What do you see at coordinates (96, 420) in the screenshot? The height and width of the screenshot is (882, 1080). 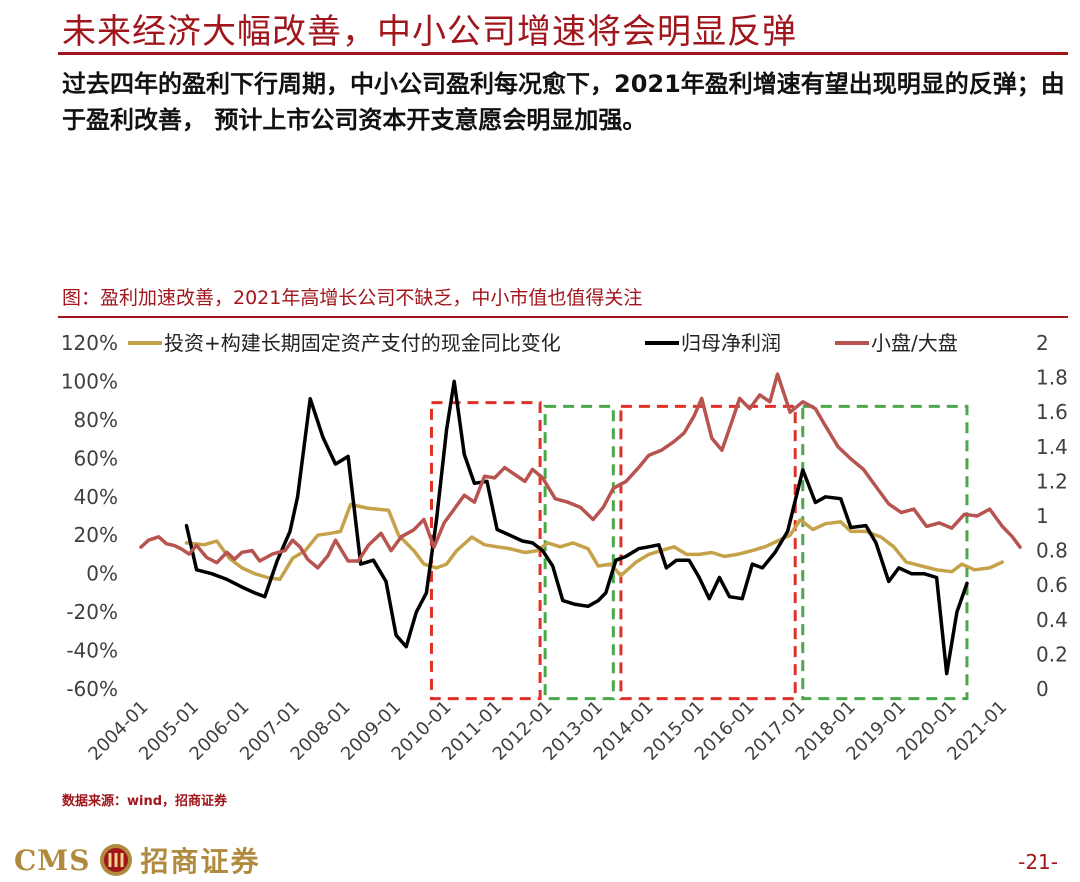 I see `left-tick-label: 80%` at bounding box center [96, 420].